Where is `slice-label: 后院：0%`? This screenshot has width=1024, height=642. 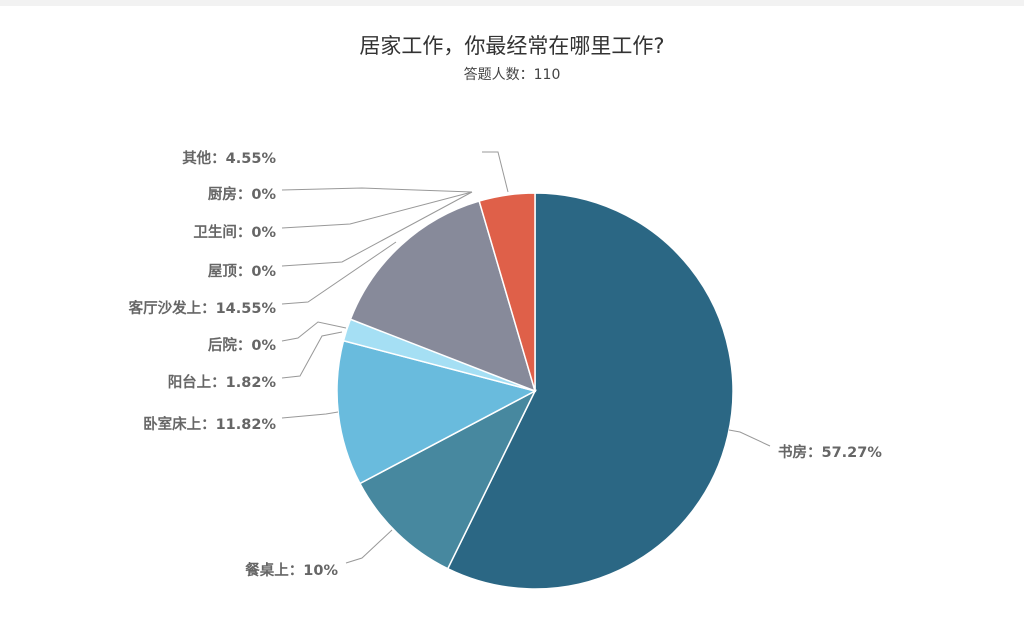
slice-label: 后院：0% is located at coordinates (242, 345).